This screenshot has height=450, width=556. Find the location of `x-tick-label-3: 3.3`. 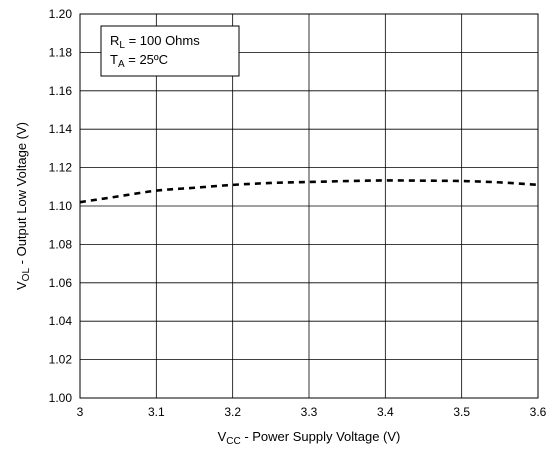

x-tick-label-3: 3.3 is located at coordinates (309, 412).